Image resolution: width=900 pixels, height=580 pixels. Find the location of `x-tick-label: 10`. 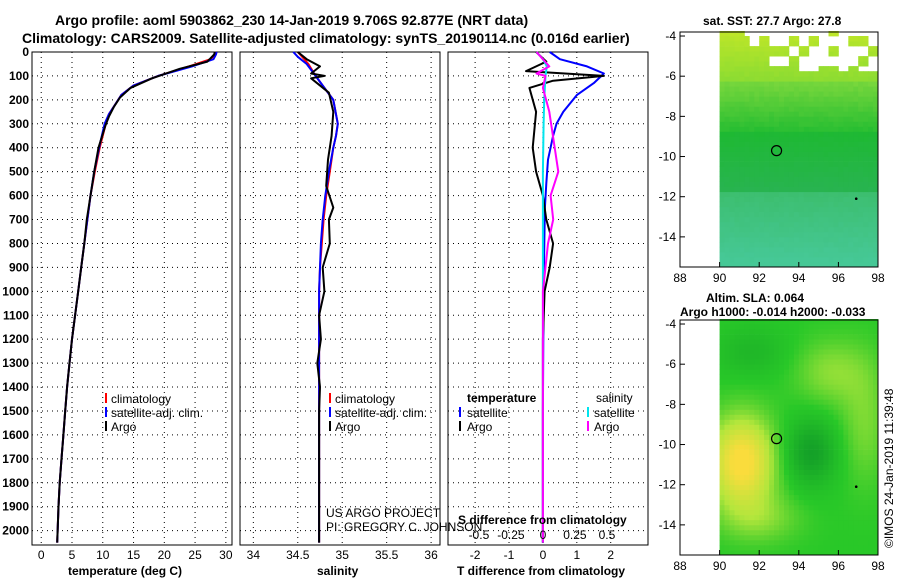

x-tick-label: 10 is located at coordinates (103, 555).